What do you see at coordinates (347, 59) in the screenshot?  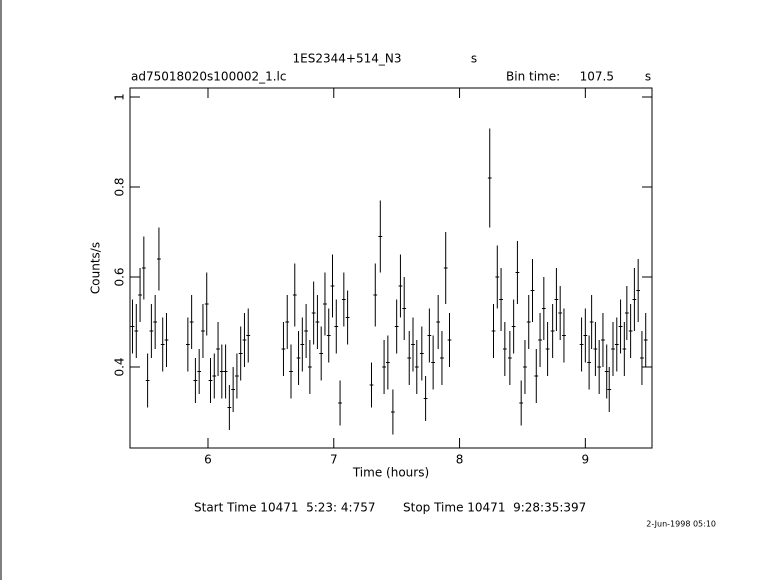 I see `chart-title: 1ES2344+514_N3` at bounding box center [347, 59].